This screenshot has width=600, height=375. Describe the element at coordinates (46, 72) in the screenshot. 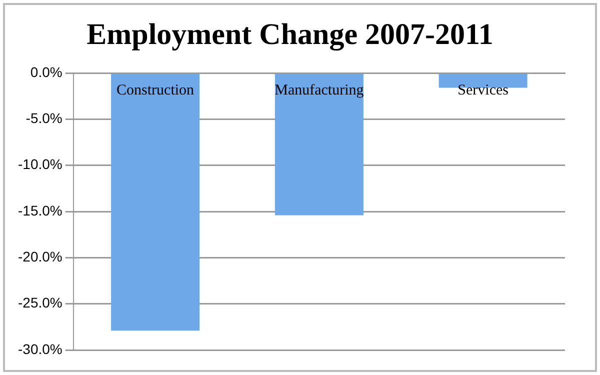

I see `y-tick-label: 0.0%` at that location.